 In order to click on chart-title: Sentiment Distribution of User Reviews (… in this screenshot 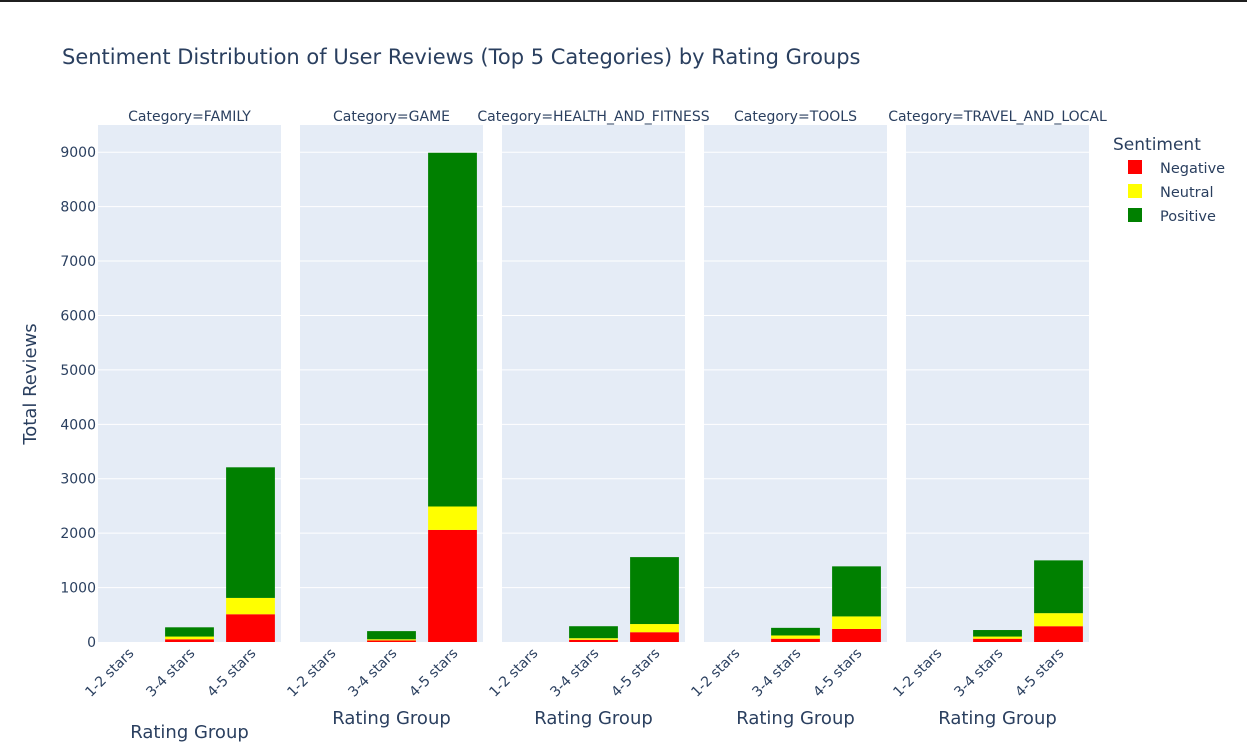, I will do `click(461, 57)`.